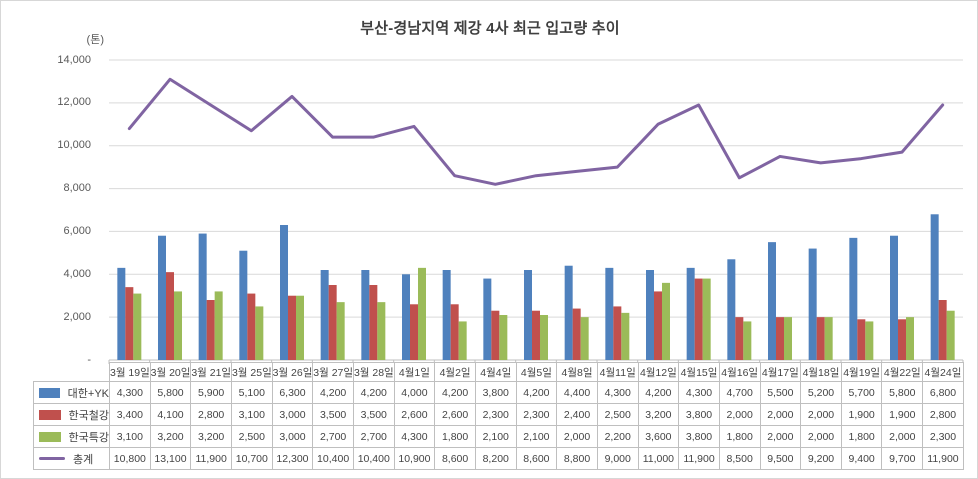 The image size is (978, 479). Describe the element at coordinates (130, 372) in the screenshot. I see `x-category-label: 3월 19일` at that location.